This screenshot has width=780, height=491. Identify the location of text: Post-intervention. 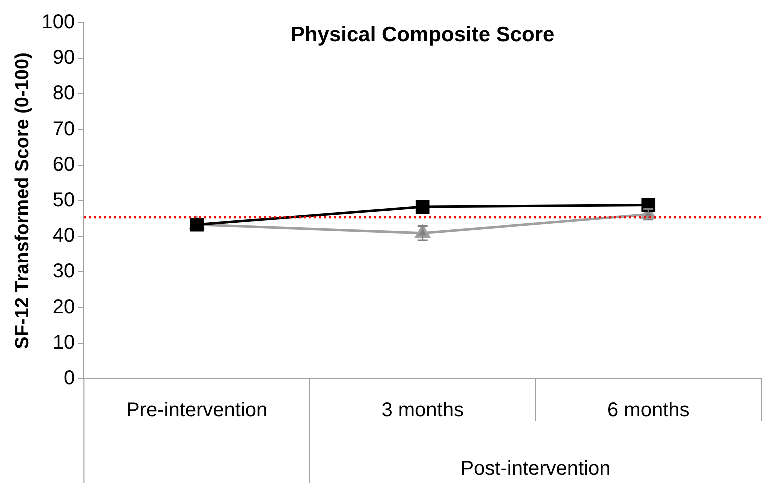
(535, 469).